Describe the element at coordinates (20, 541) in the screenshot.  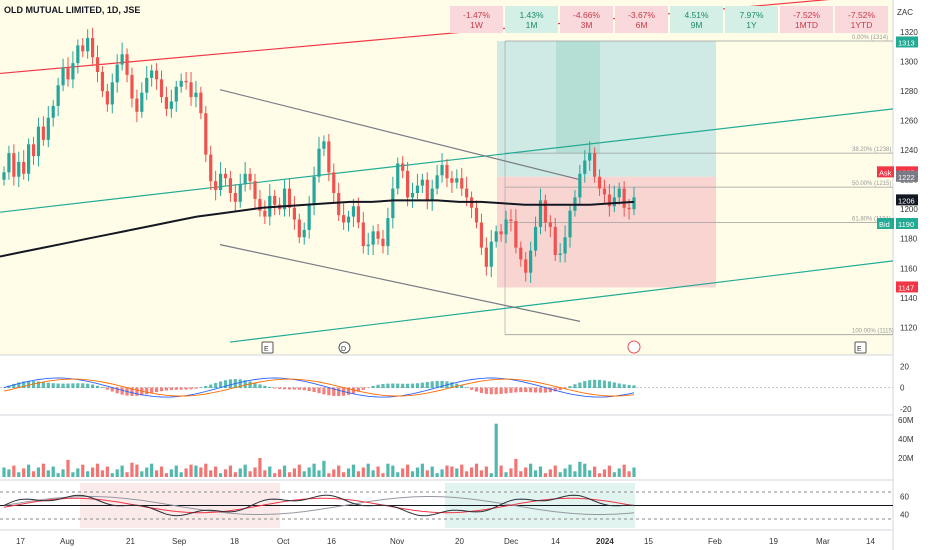
I see `x-axis-label: 17` at that location.